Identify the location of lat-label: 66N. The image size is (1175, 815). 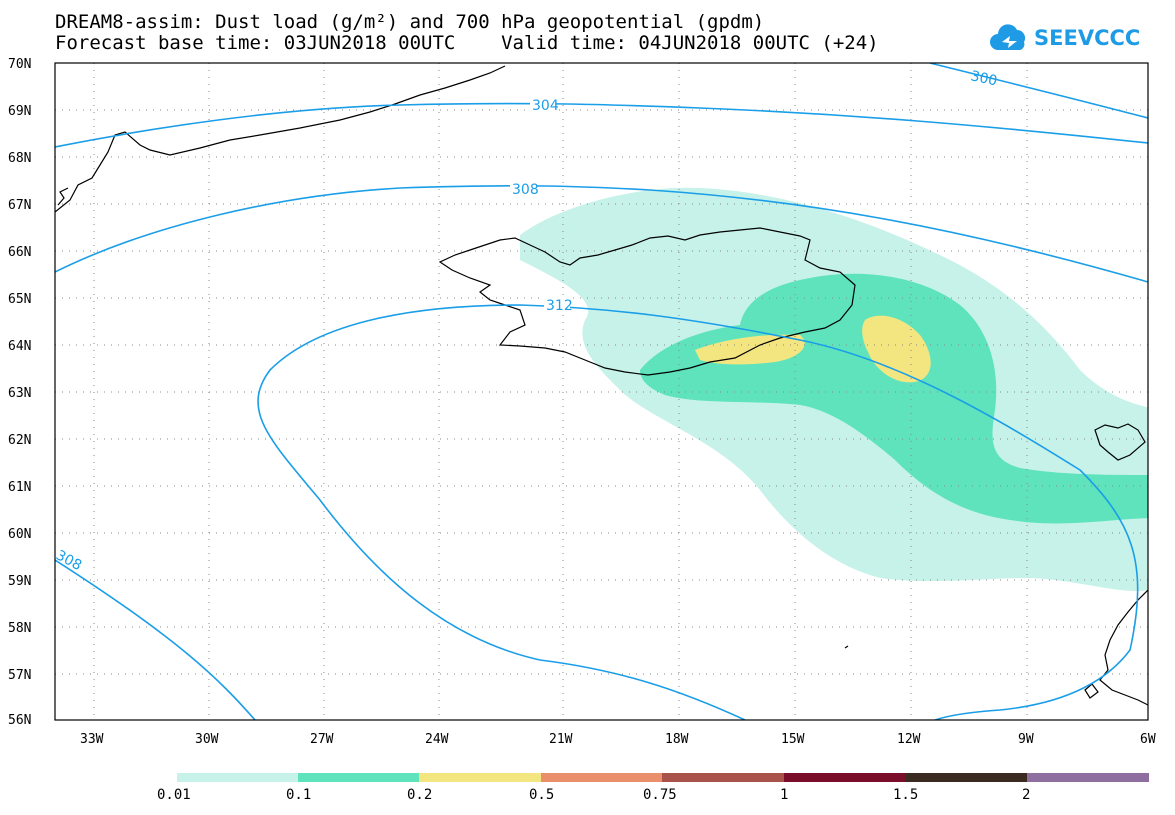
(19, 252).